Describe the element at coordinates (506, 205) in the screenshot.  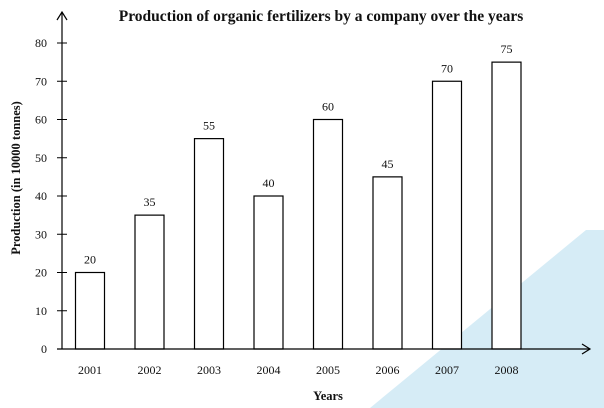
I see `bar-2008` at that location.